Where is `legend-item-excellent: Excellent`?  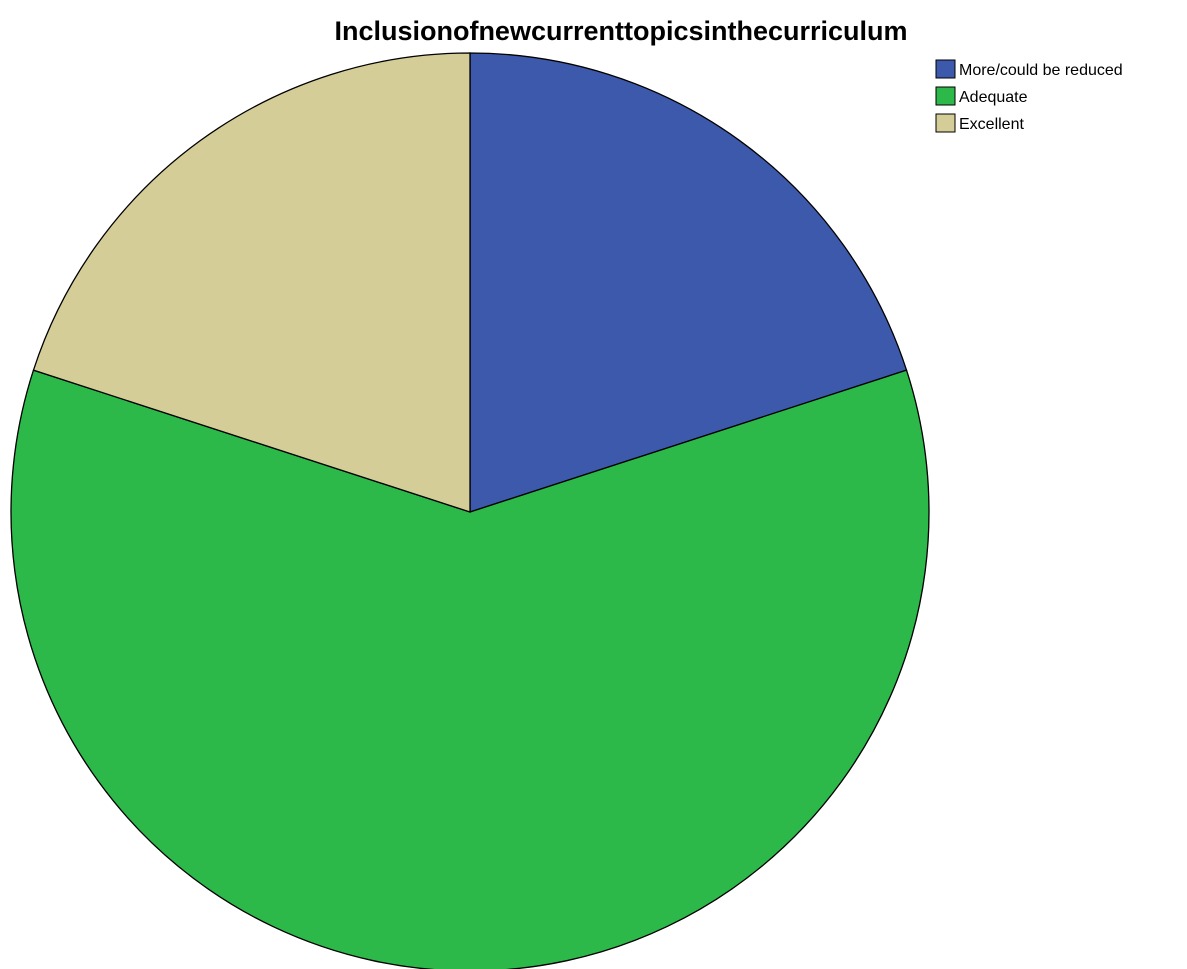 legend-item-excellent: Excellent is located at coordinates (979, 123).